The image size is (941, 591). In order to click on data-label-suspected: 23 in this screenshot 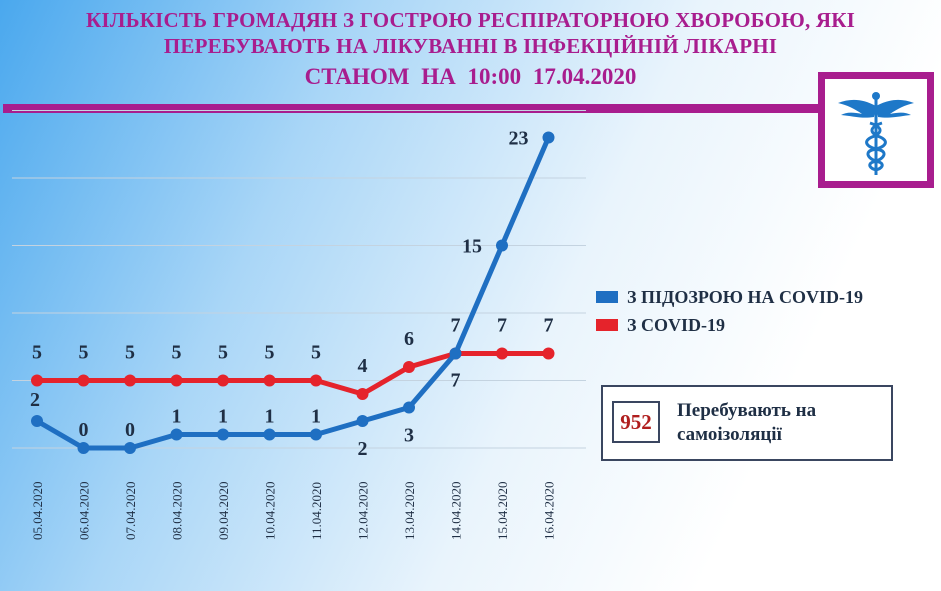, I will do `click(519, 139)`.